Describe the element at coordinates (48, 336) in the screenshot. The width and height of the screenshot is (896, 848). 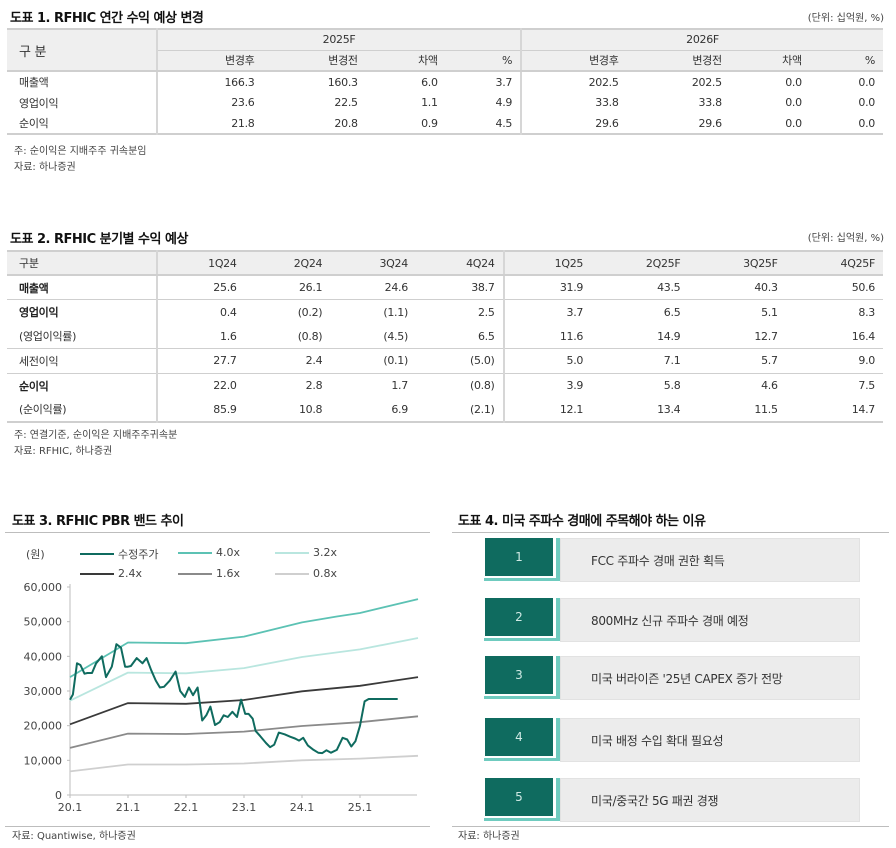
I see `row-label: (영업이익률)` at that location.